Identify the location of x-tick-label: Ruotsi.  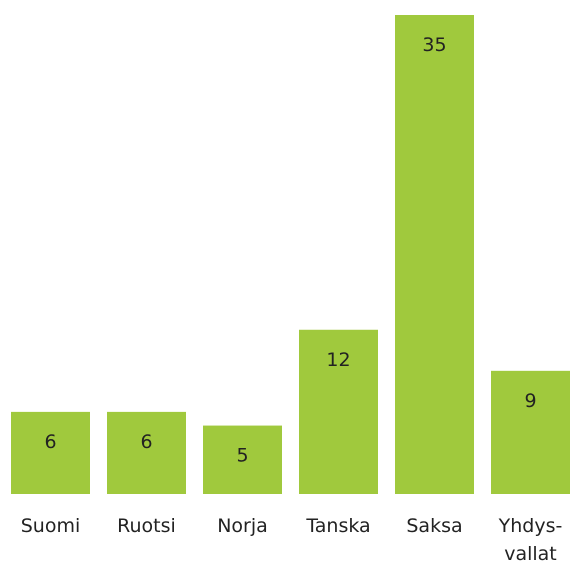
(146, 526).